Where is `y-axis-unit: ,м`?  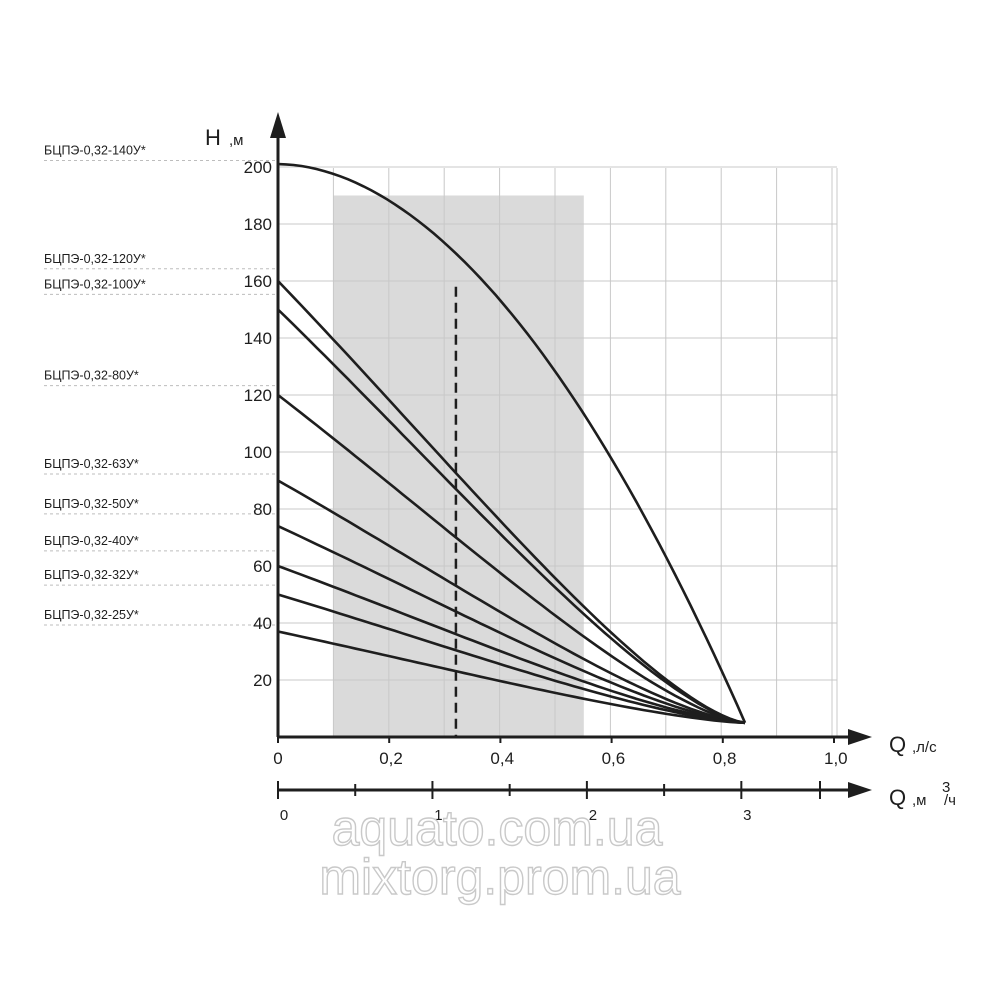
y-axis-unit: ,м is located at coordinates (236, 140).